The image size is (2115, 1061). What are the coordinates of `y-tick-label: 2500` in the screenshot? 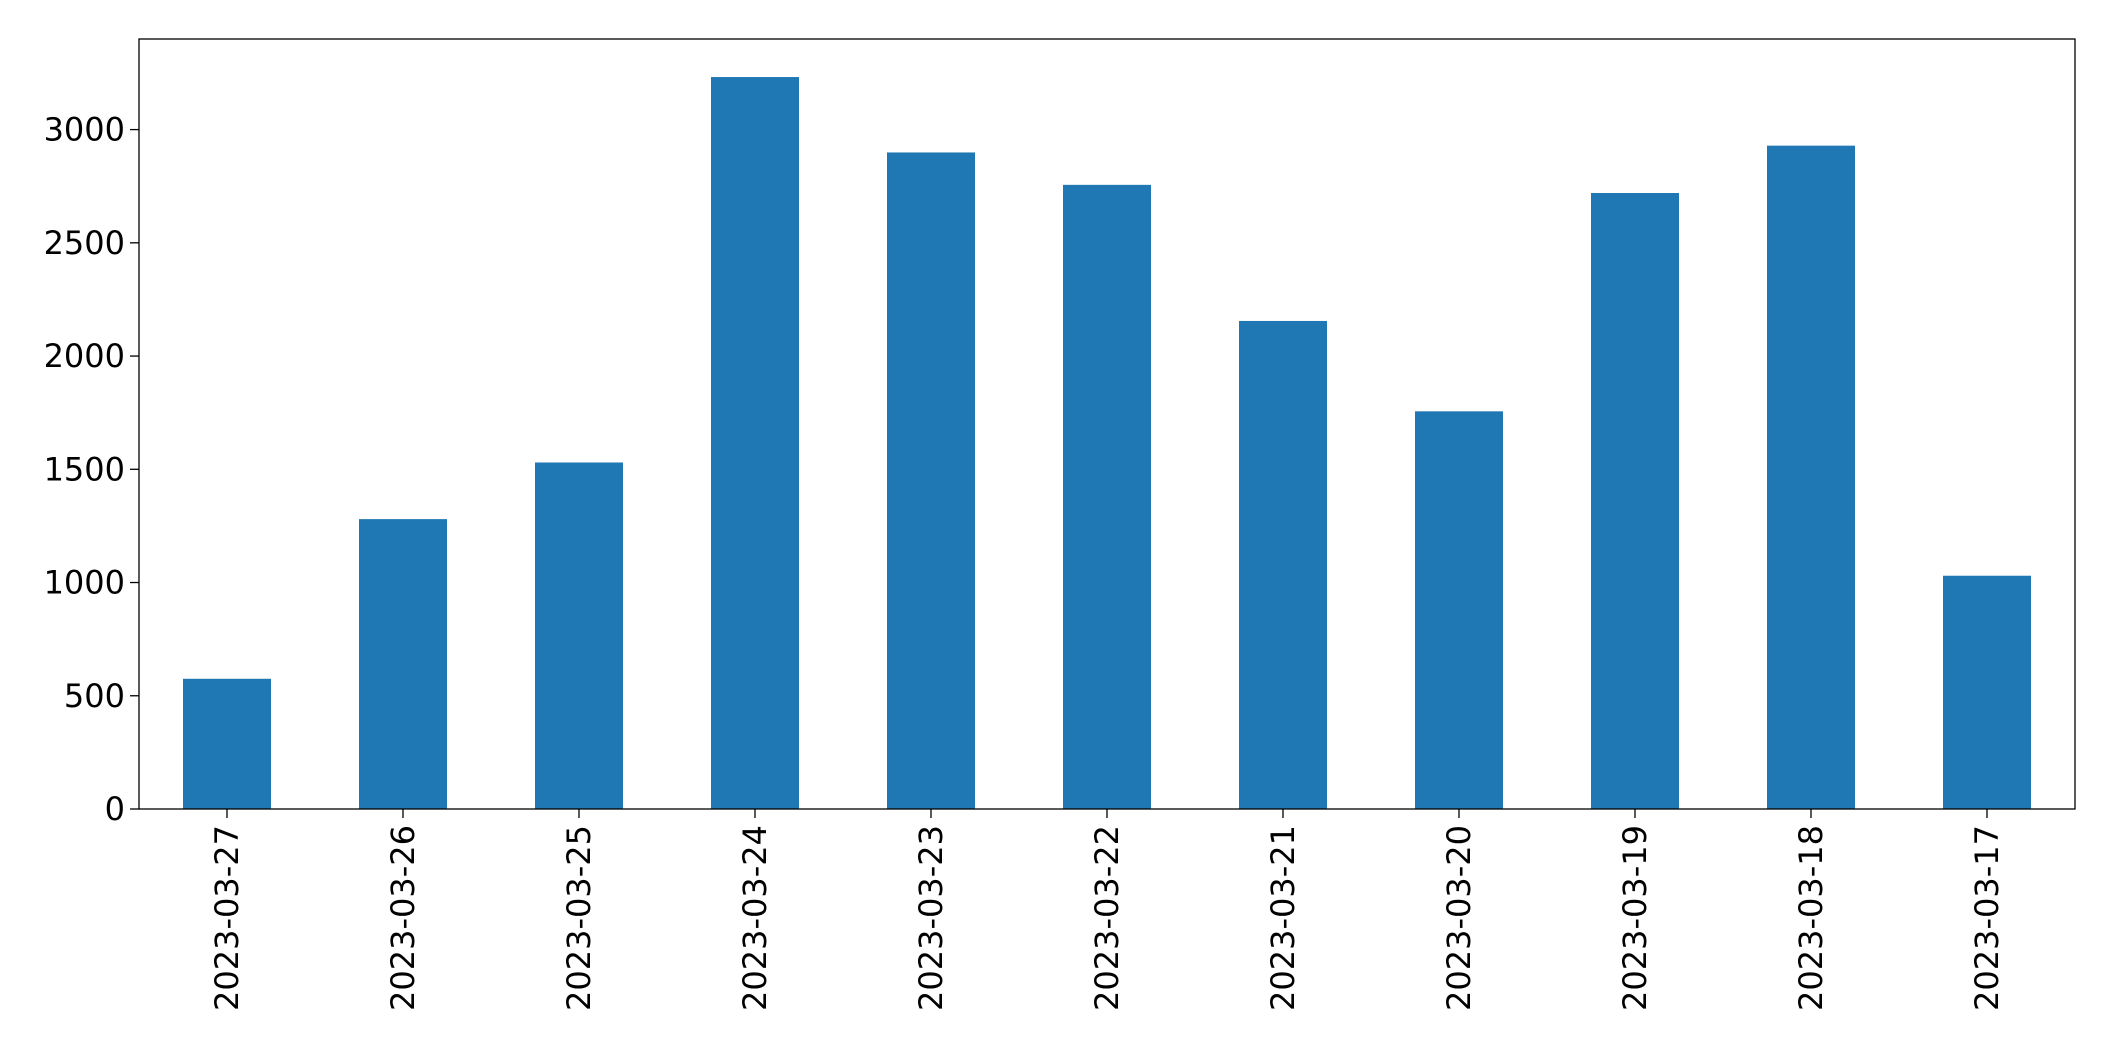 It's located at (84, 243).